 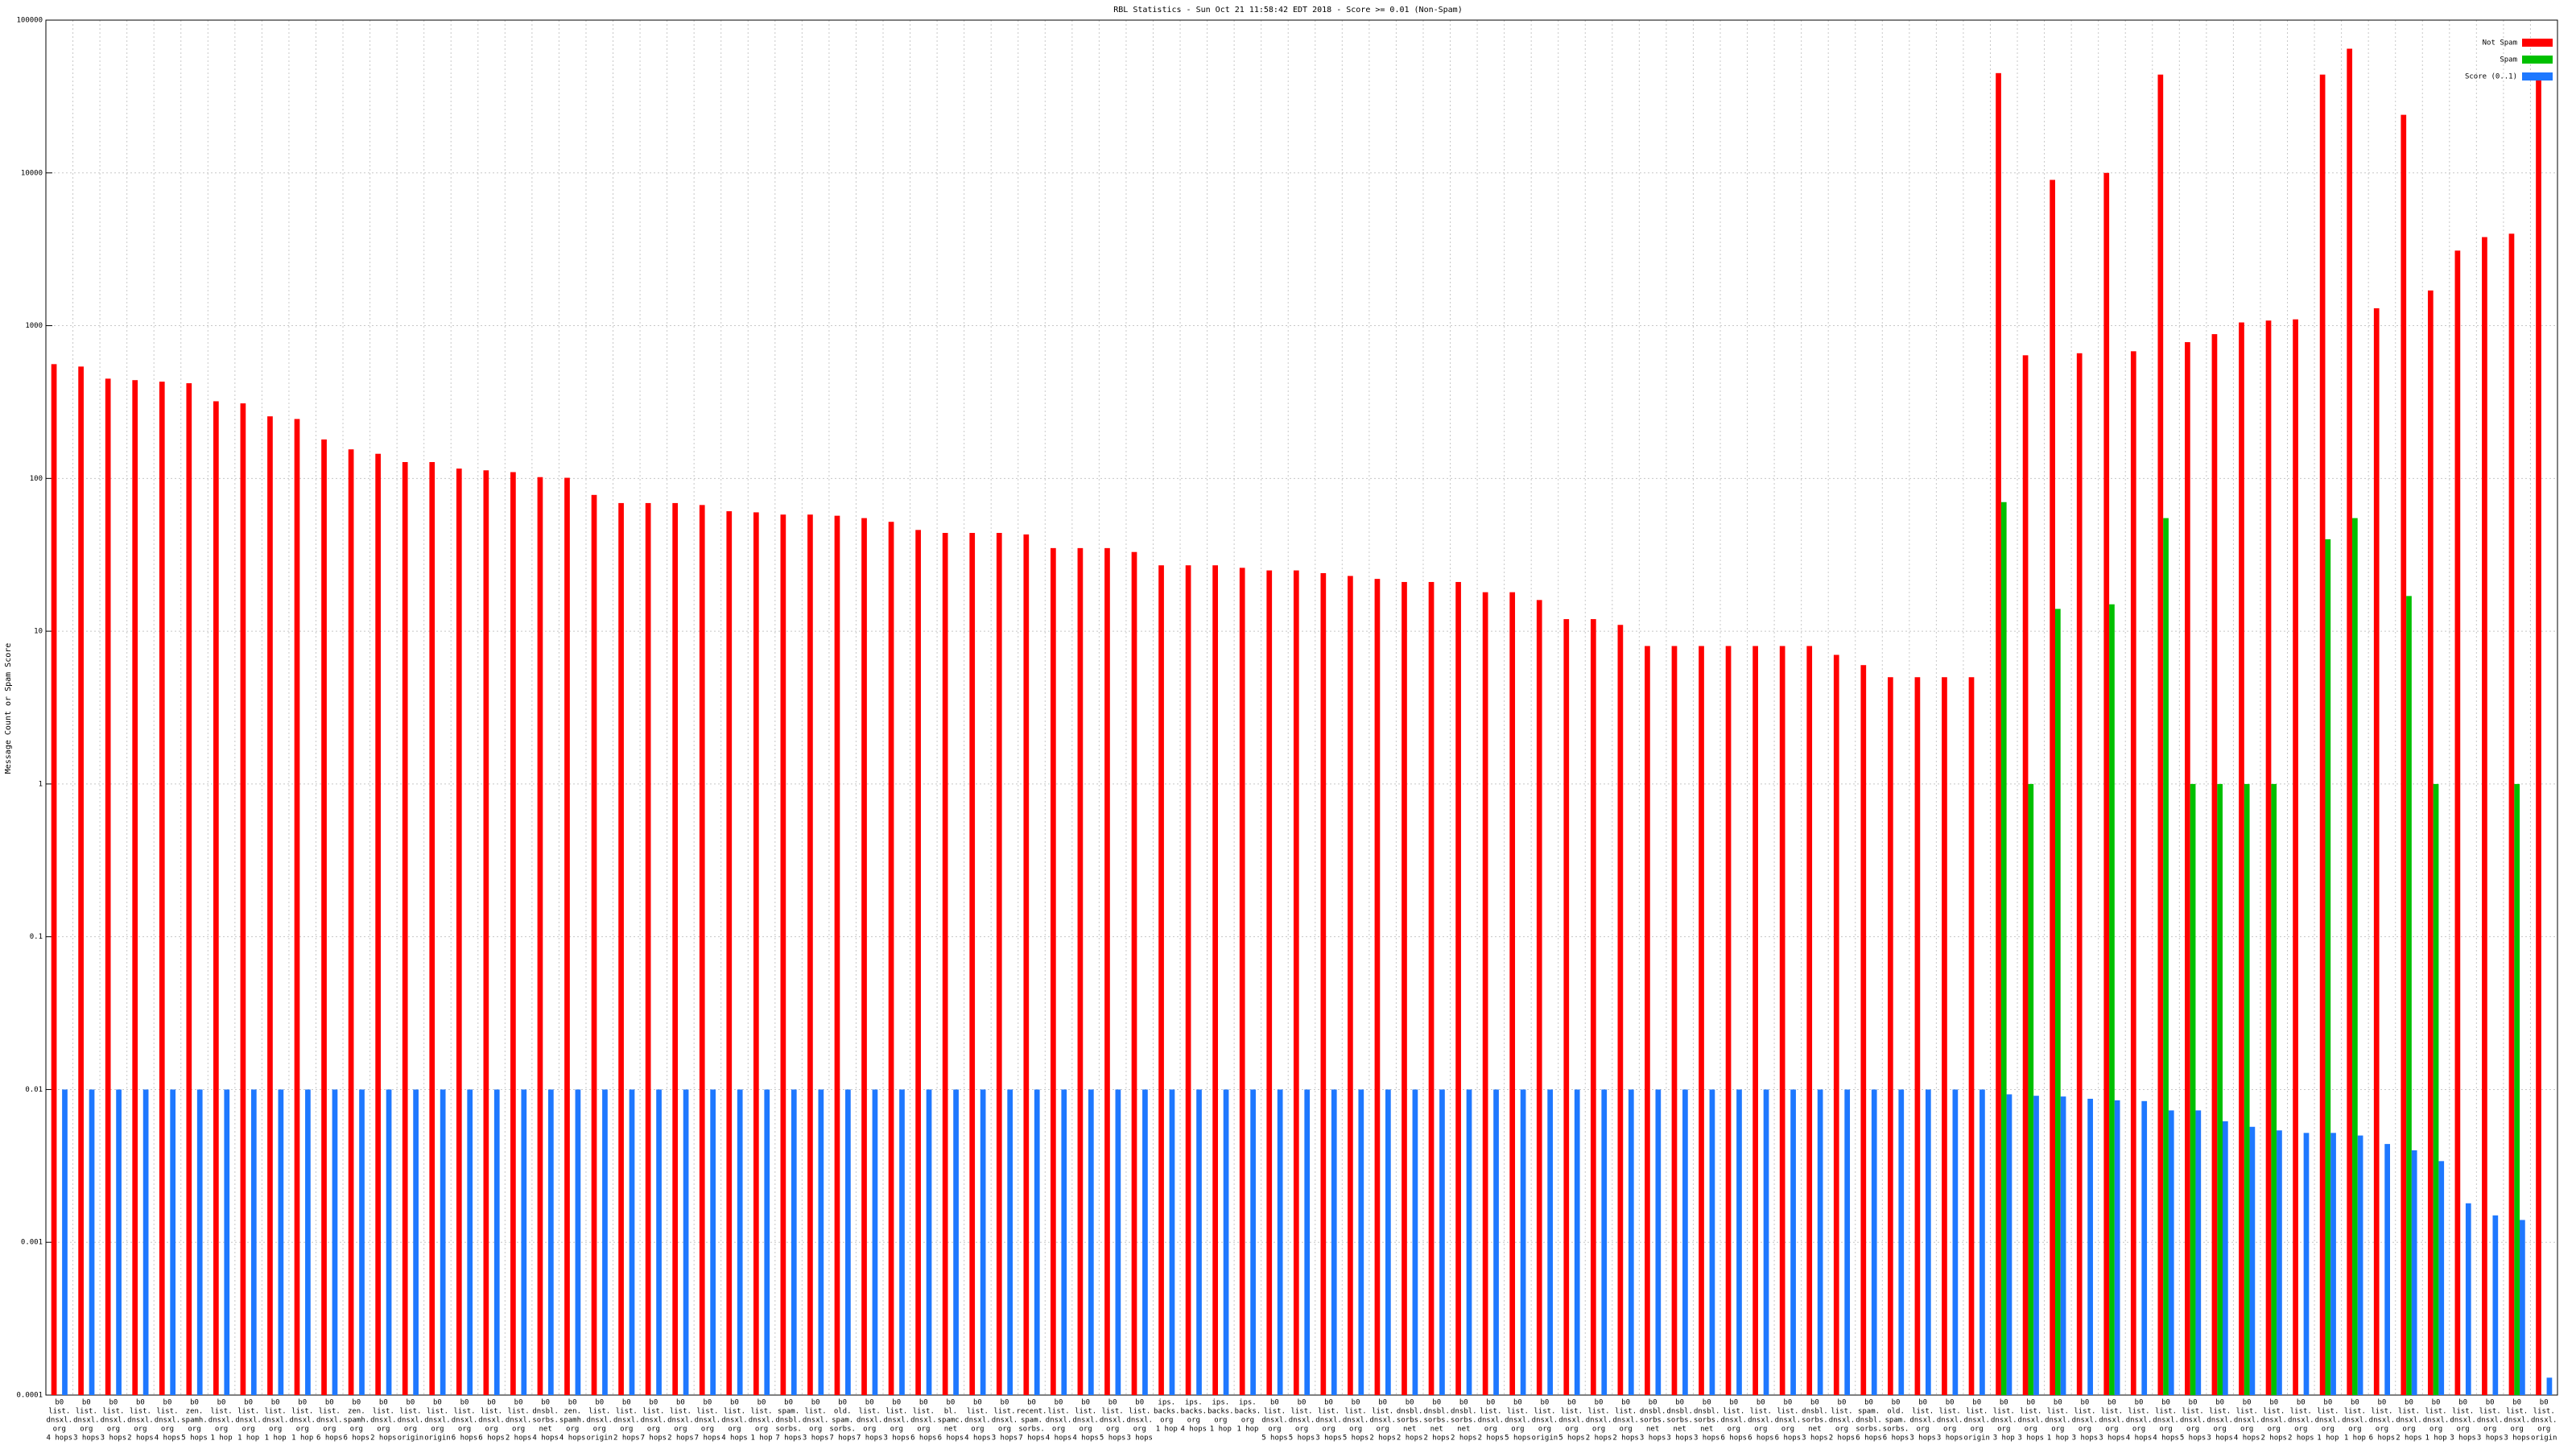 I want to click on y-tick-label: 1000, so click(x=34, y=326).